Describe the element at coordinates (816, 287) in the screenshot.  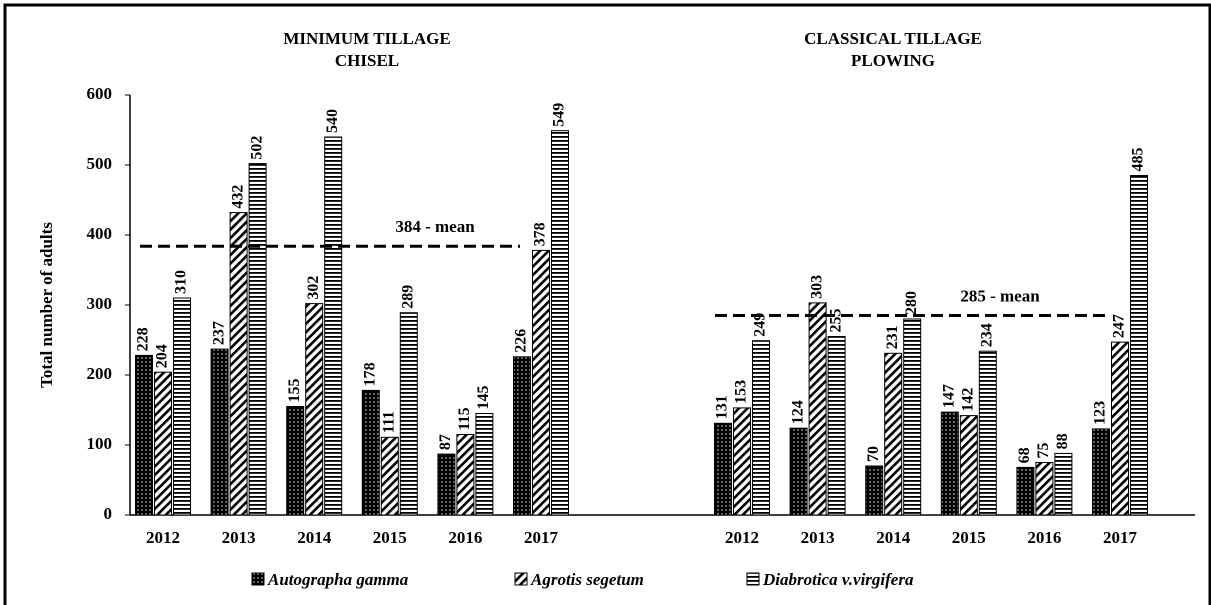
I see `value-label: 303` at that location.